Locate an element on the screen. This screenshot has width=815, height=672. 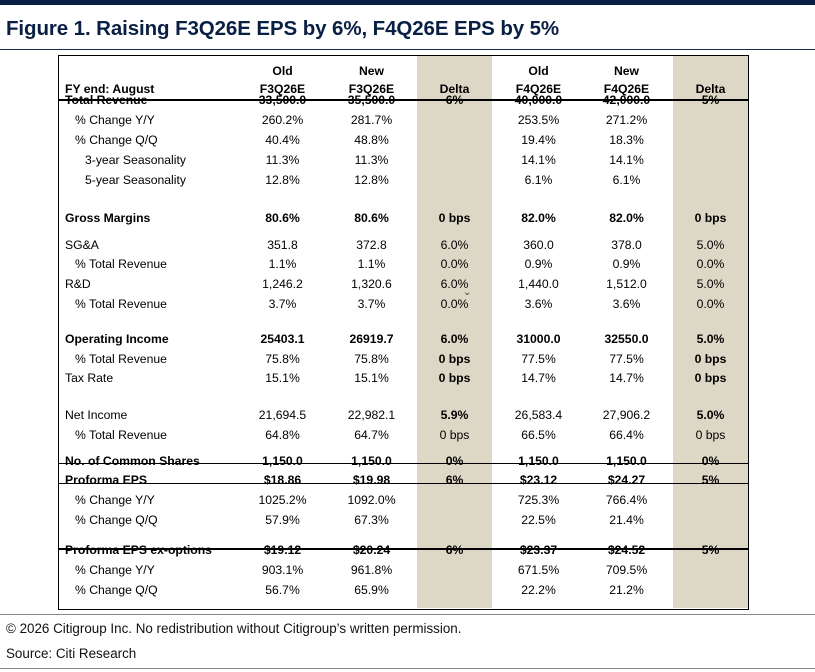
caret-mark: ⌄ is located at coordinates (467, 292).